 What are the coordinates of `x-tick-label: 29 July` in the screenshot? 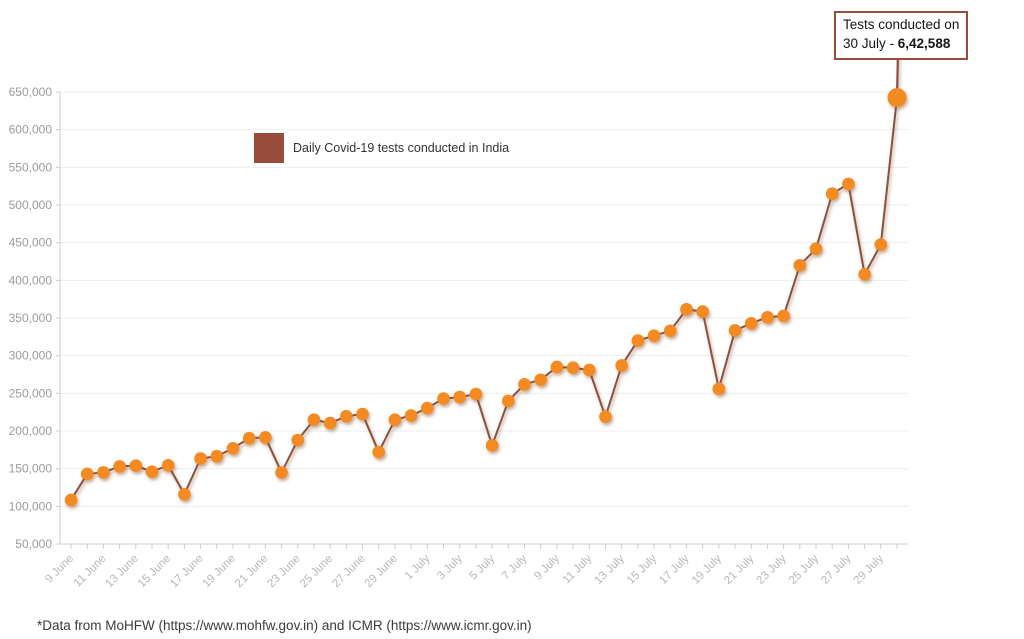 It's located at (869, 569).